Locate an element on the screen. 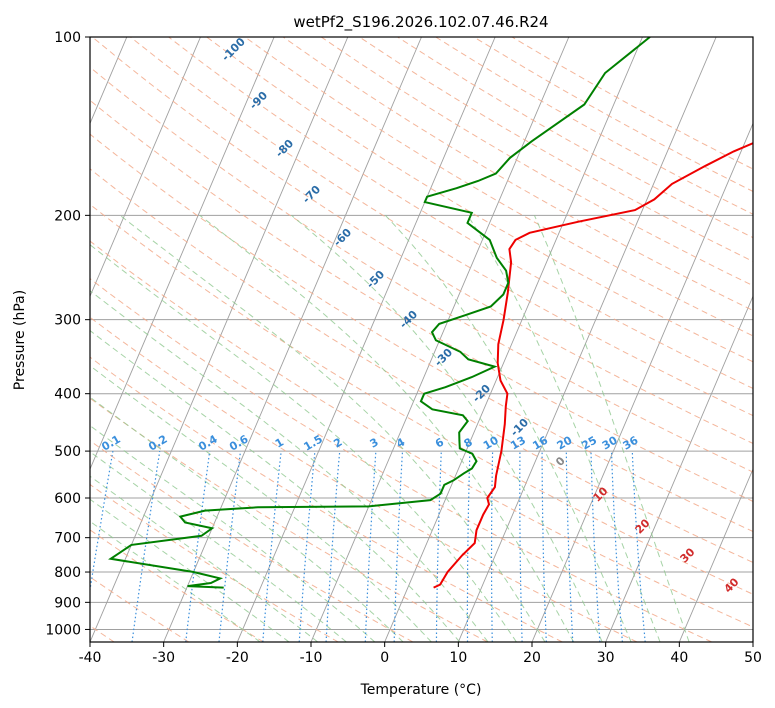  dry-adiabat-label: -70 is located at coordinates (311, 194).